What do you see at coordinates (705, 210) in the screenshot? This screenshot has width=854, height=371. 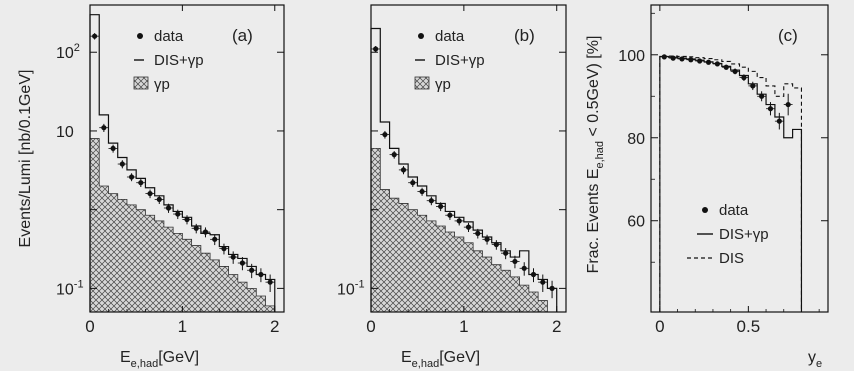 I see `panel-c-legend-marker-data` at bounding box center [705, 210].